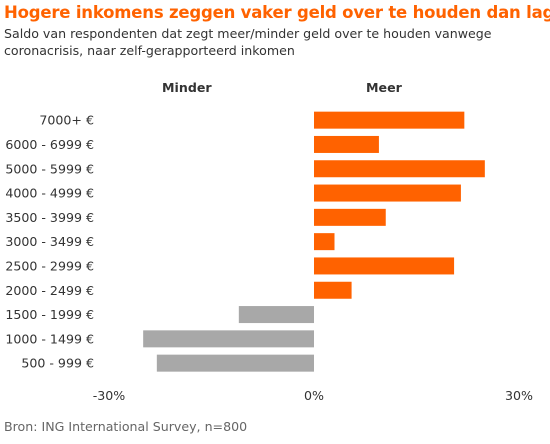 The height and width of the screenshot is (444, 550). I want to click on category-label: 2500 - 2999 €, so click(49, 265).